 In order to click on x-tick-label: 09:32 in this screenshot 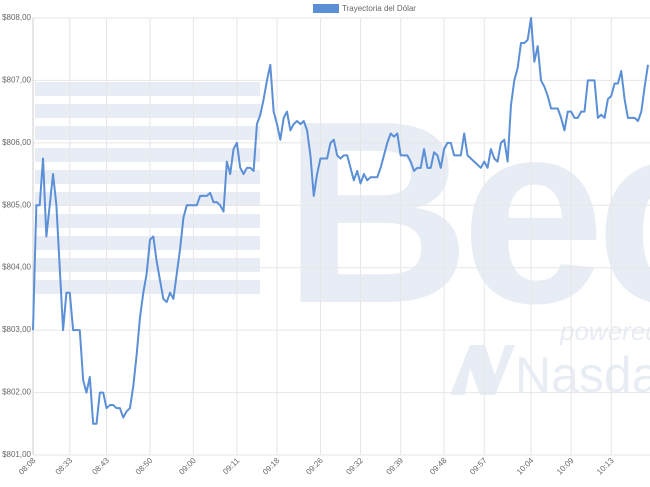, I will do `click(354, 466)`.